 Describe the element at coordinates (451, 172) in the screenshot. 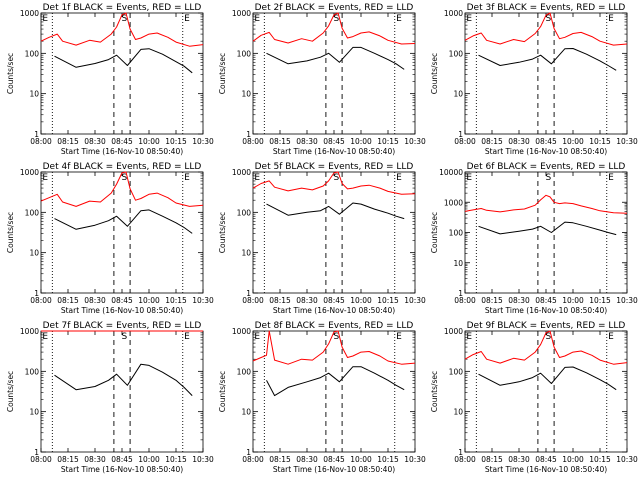

I see `y-tick-label: 10000` at that location.